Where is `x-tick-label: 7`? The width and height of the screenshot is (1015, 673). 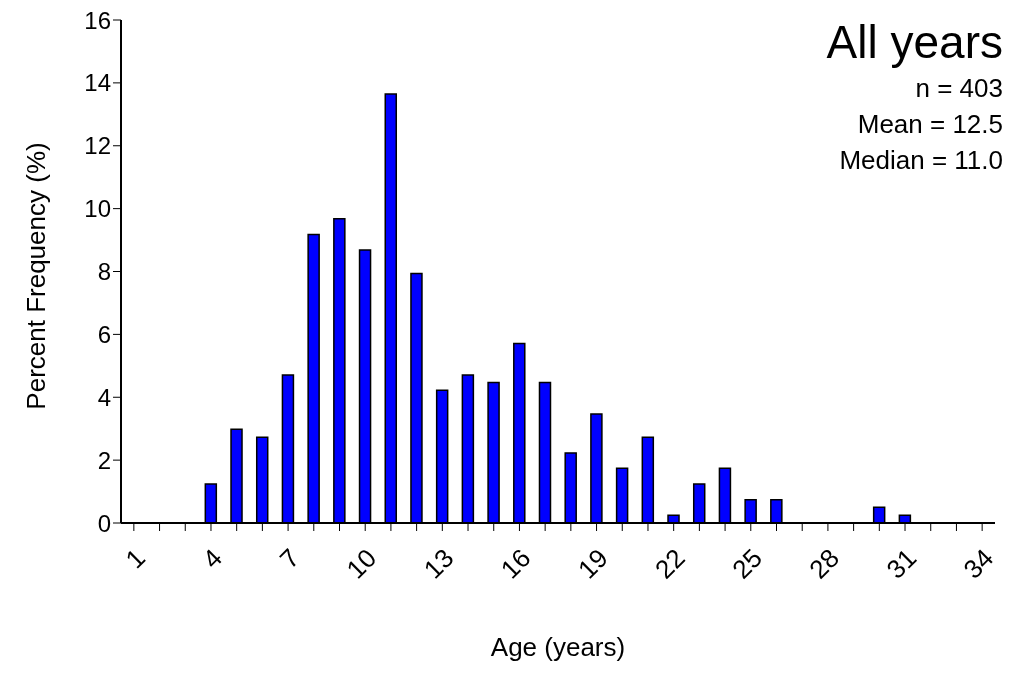 x-tick-label: 7 is located at coordinates (289, 558).